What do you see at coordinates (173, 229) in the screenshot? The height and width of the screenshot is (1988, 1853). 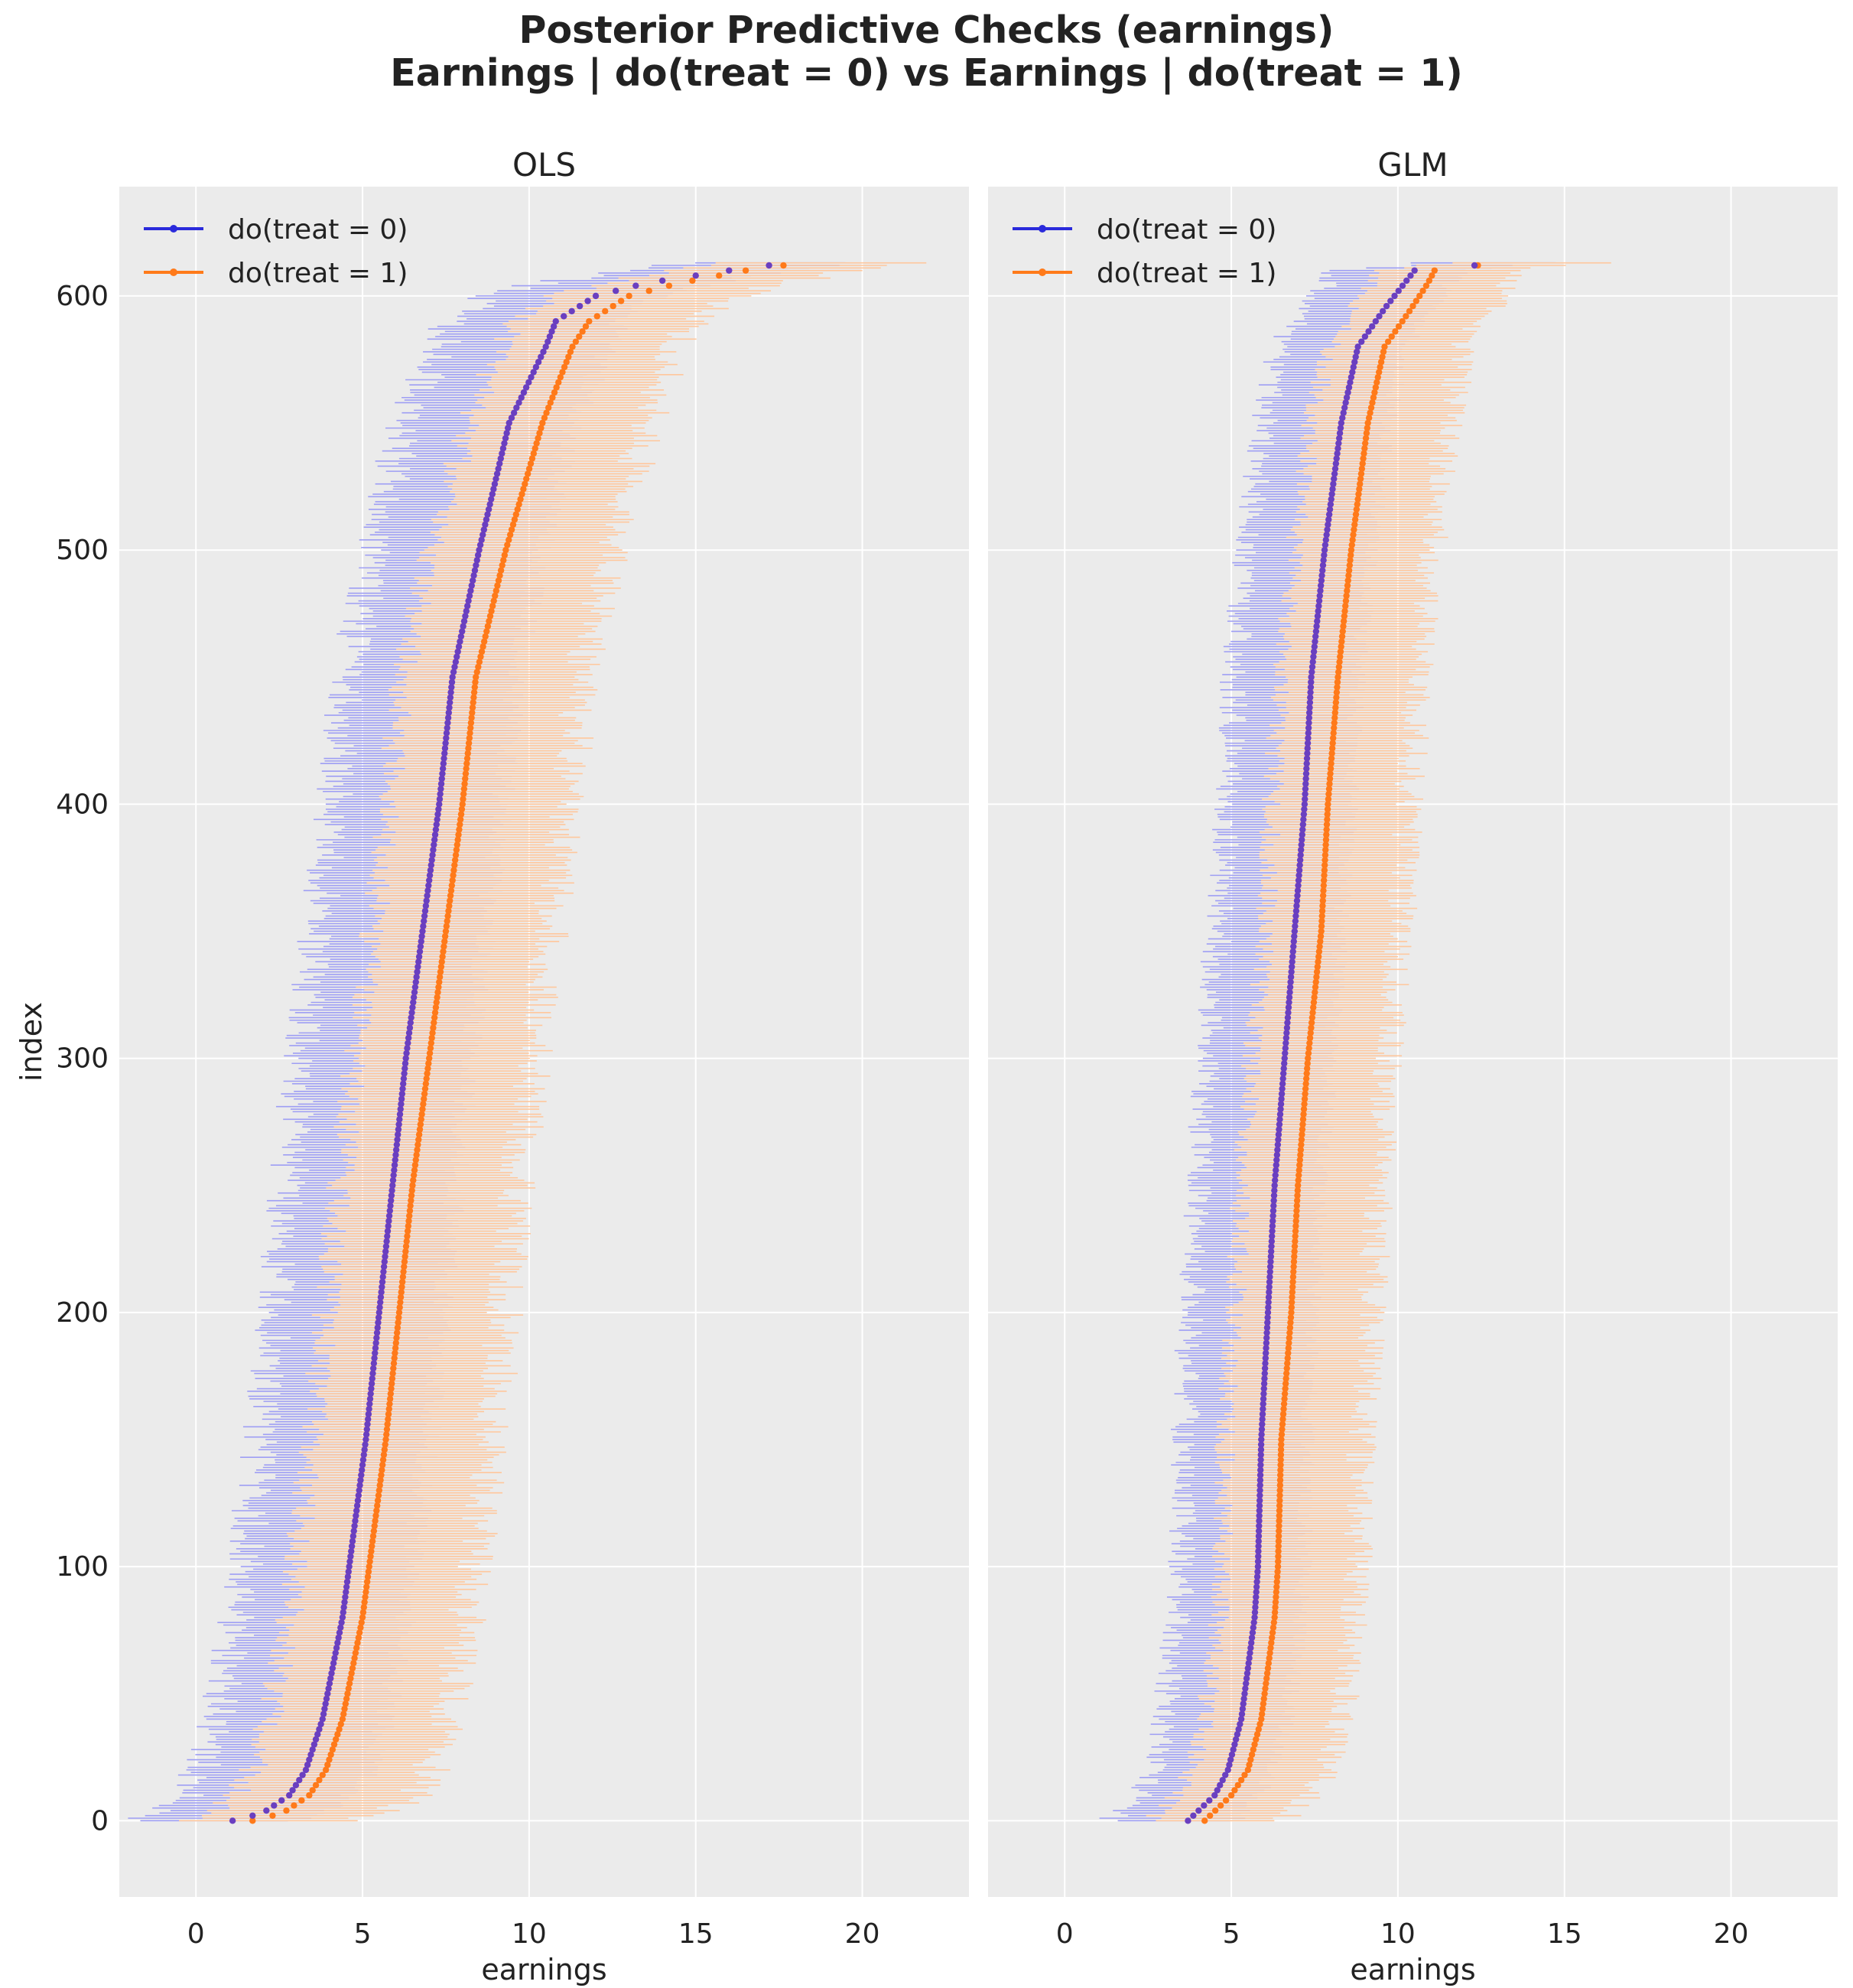 I see `legend-marker` at bounding box center [173, 229].